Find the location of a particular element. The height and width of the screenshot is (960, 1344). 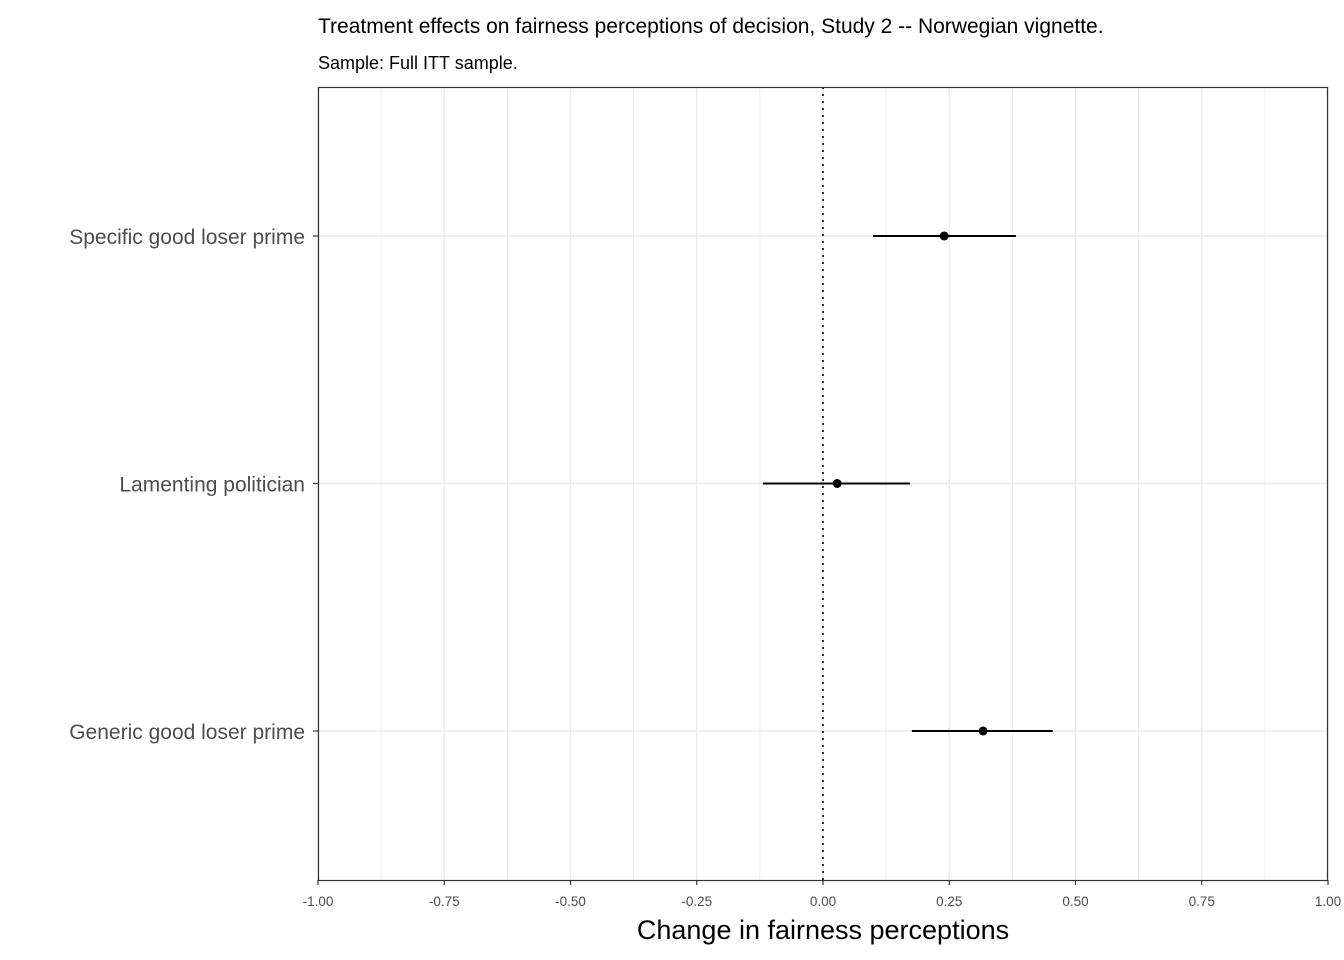

x-tick-label: 0.75 is located at coordinates (1202, 901).